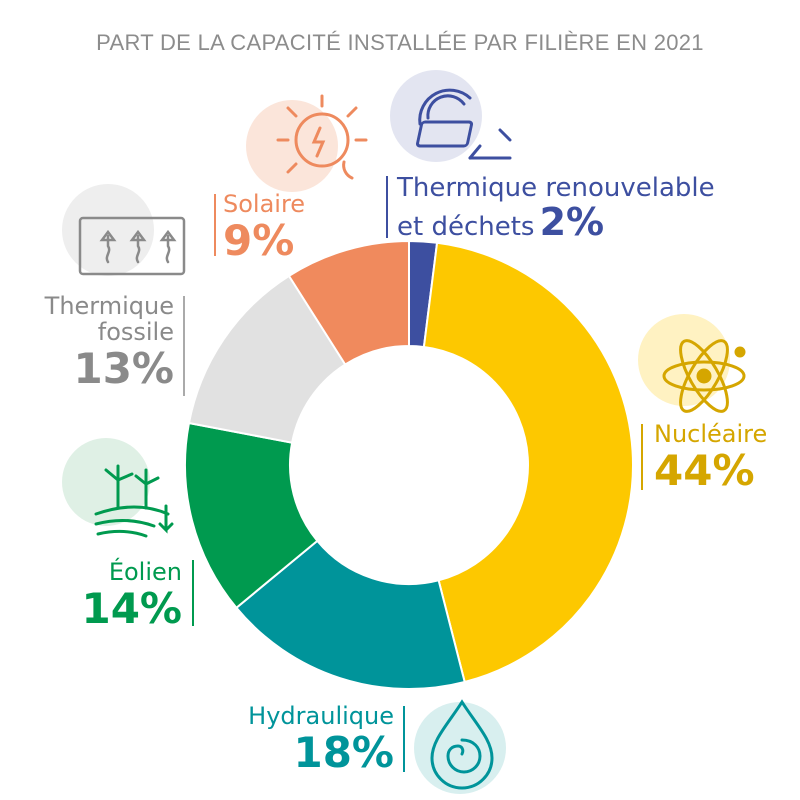 The image size is (800, 800). What do you see at coordinates (464, 124) in the screenshot?
I see `biomass-icon` at bounding box center [464, 124].